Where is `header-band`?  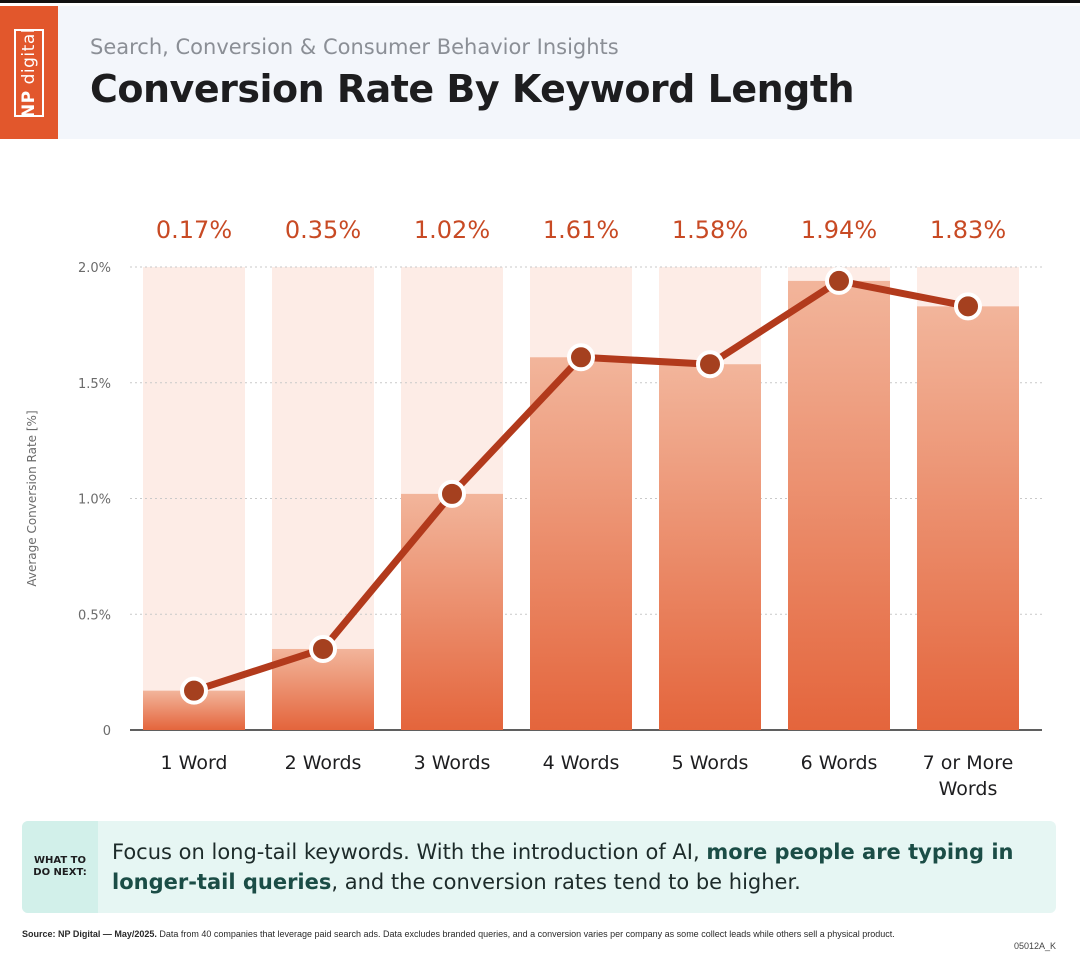 header-band is located at coordinates (540, 72).